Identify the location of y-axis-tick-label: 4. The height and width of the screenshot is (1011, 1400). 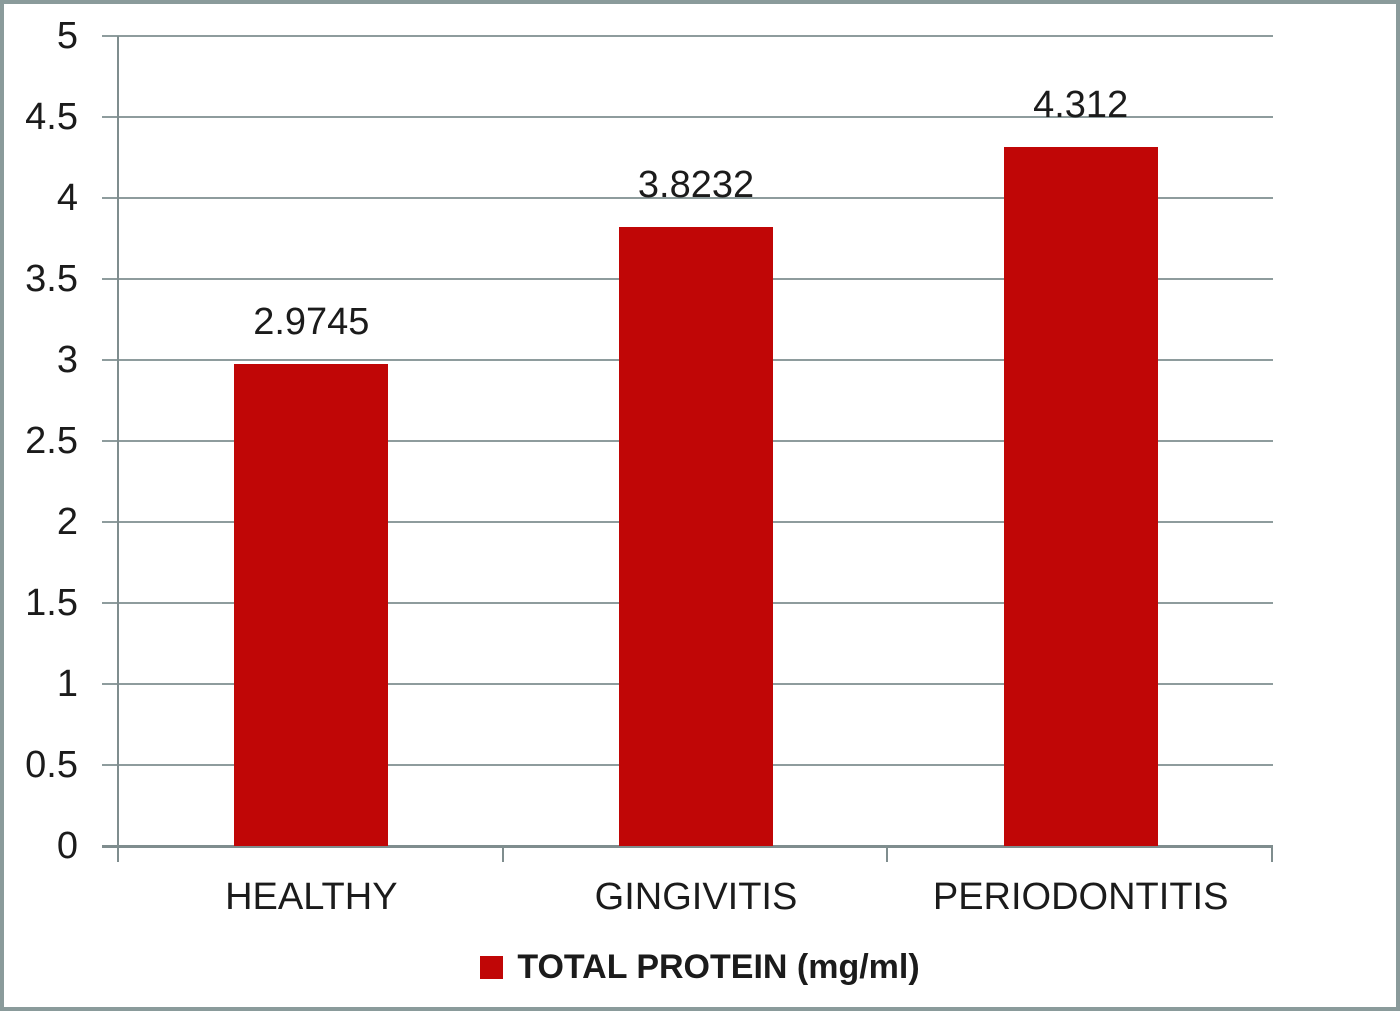
(67, 198).